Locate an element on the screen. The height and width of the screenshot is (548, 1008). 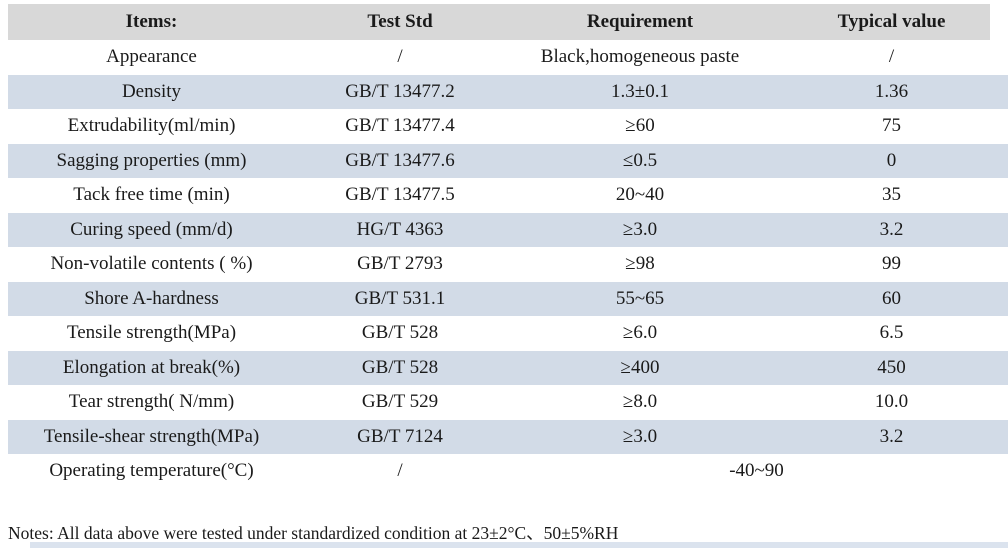
cell-test-std: HG/T 4363 is located at coordinates (400, 229).